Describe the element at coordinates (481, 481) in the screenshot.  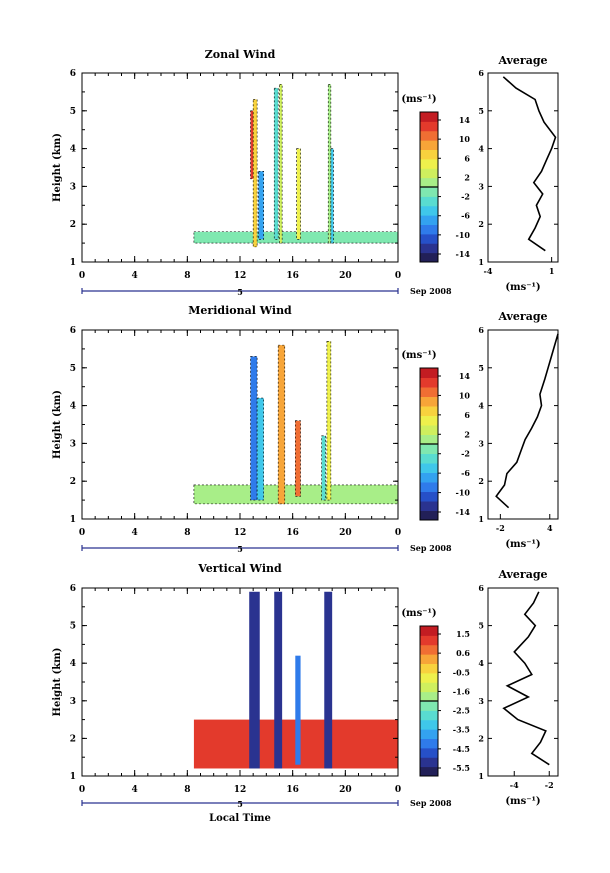
I see `average-y-tick-label: 2` at that location.